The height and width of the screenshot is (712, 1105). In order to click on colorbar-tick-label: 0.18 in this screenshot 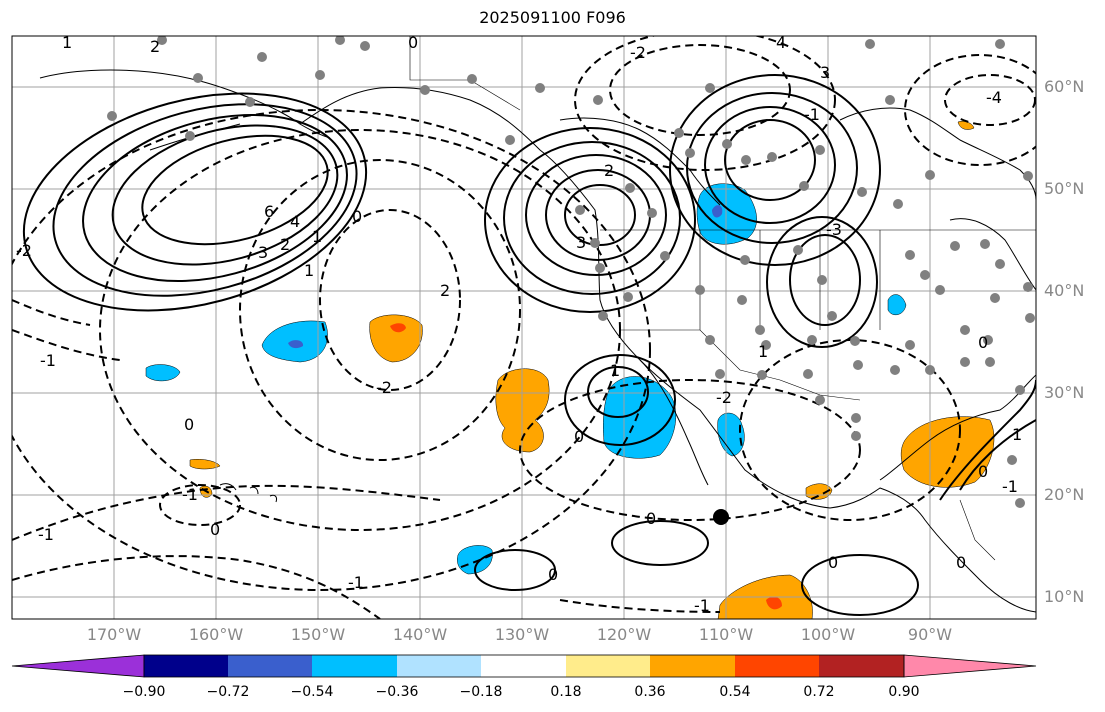, I will do `click(566, 692)`.